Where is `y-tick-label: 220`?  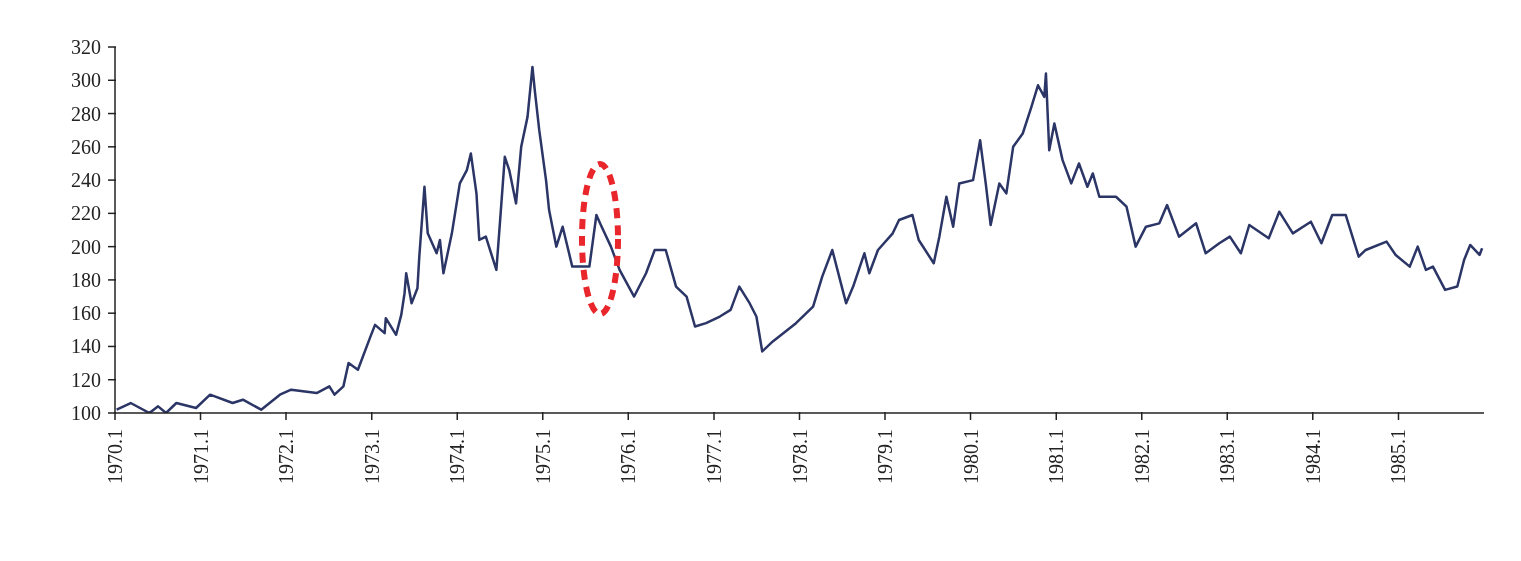 y-tick-label: 220 is located at coordinates (86, 213).